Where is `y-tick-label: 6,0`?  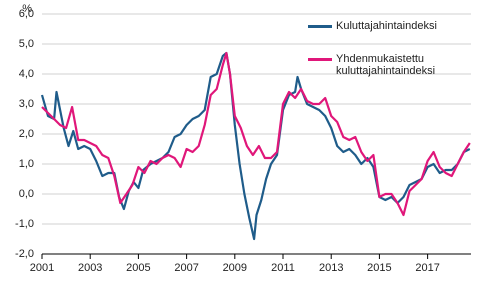
y-tick-label: 6,0 is located at coordinates (26, 14).